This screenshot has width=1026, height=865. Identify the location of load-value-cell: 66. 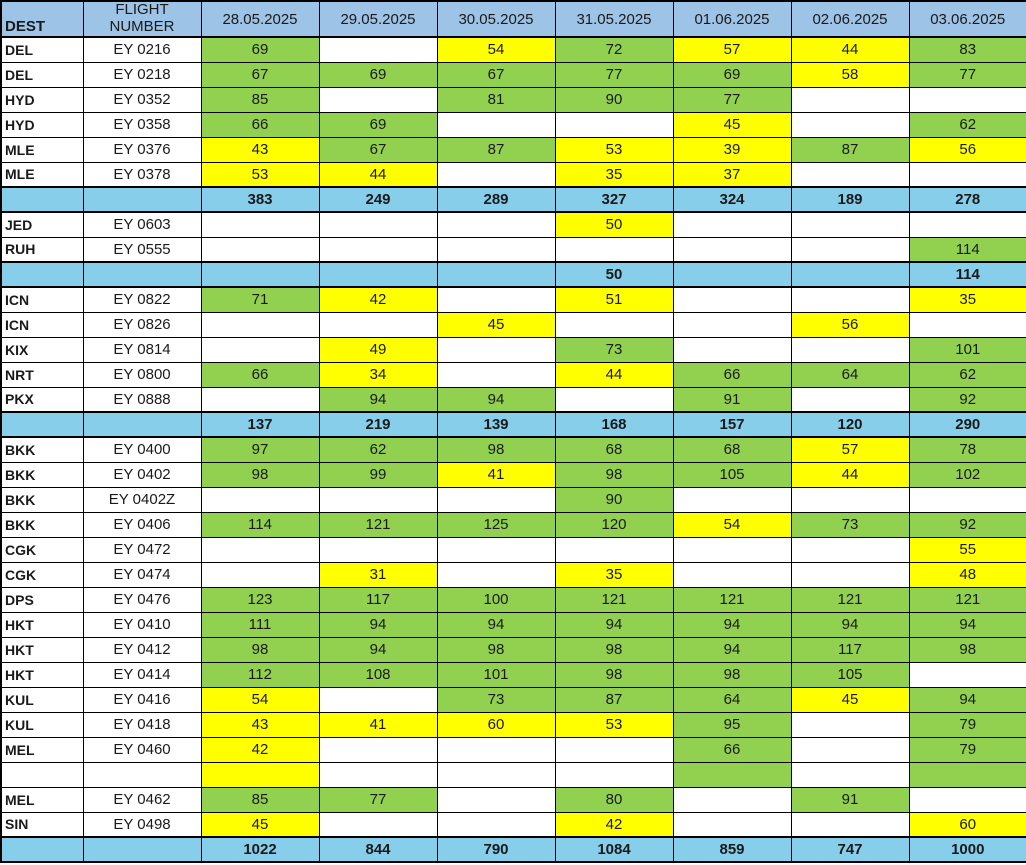
(260, 374).